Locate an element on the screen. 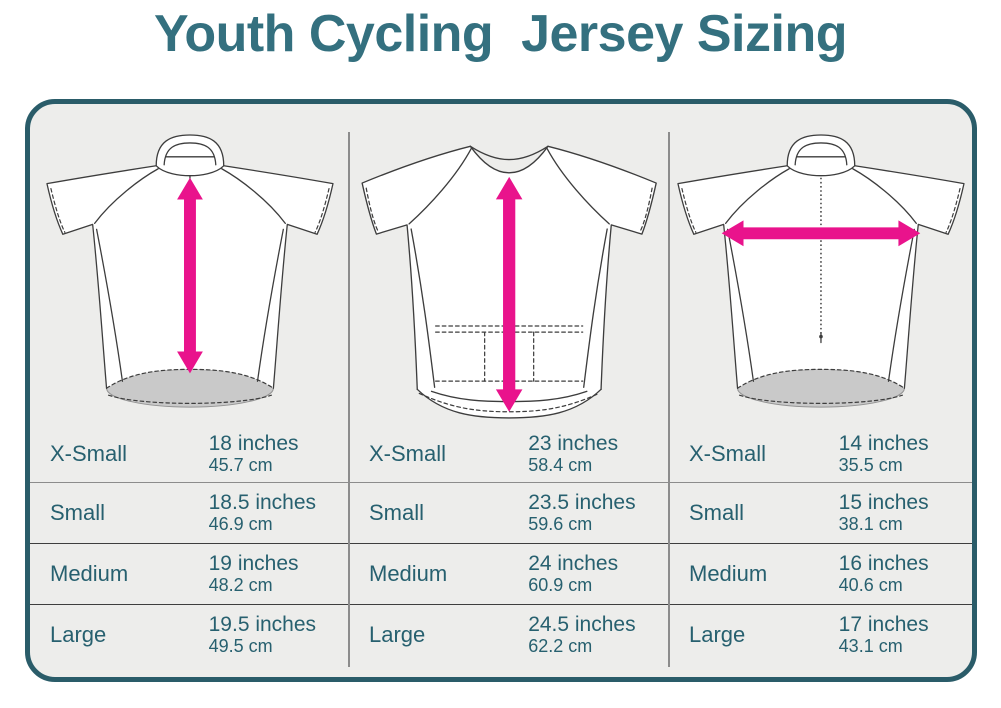 This screenshot has height=708, width=1001. value-cm: 40.6 cm is located at coordinates (870, 585).